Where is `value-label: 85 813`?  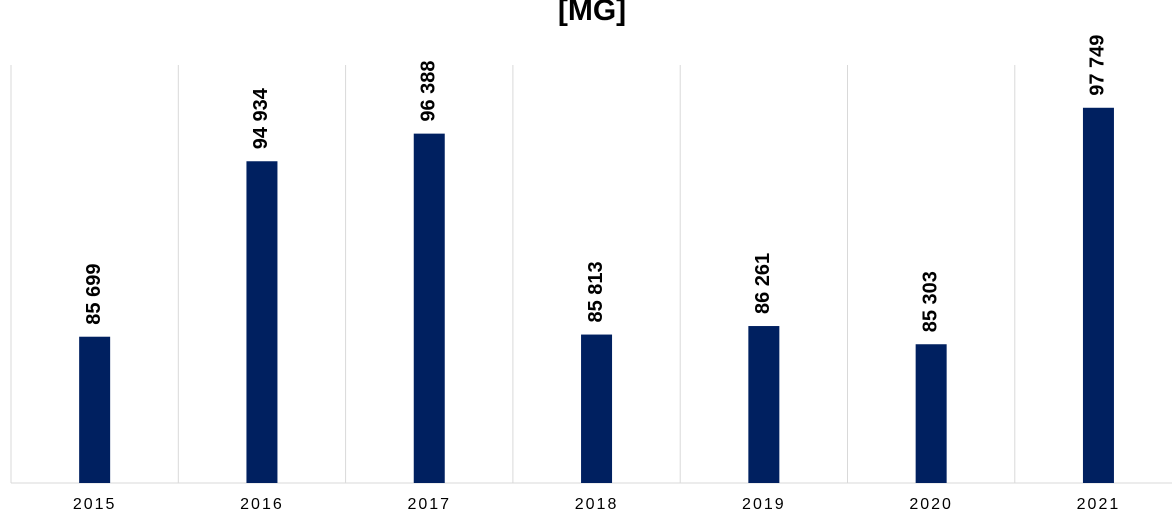
value-label: 85 813 is located at coordinates (596, 291).